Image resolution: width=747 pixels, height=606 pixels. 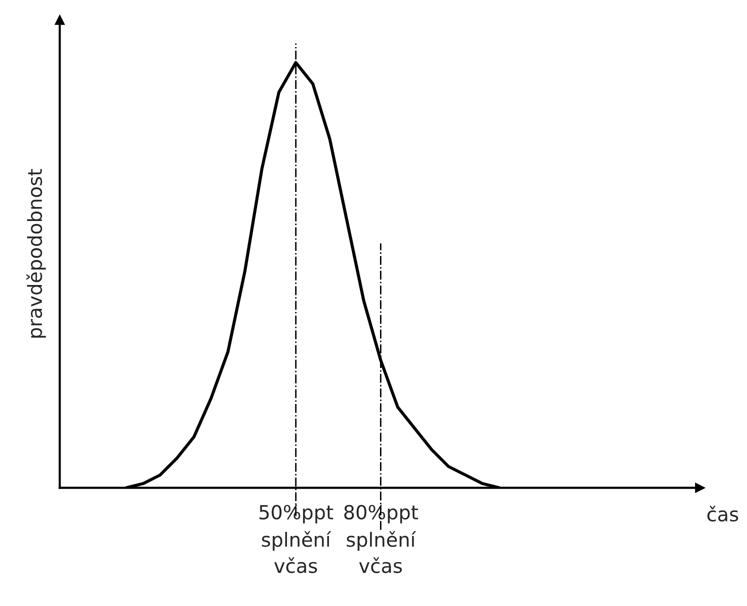 What do you see at coordinates (722, 514) in the screenshot?
I see `text: čas` at bounding box center [722, 514].